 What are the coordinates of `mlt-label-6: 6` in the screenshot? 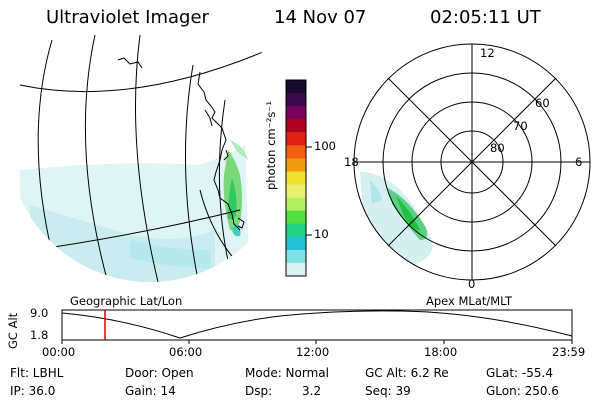 It's located at (579, 162).